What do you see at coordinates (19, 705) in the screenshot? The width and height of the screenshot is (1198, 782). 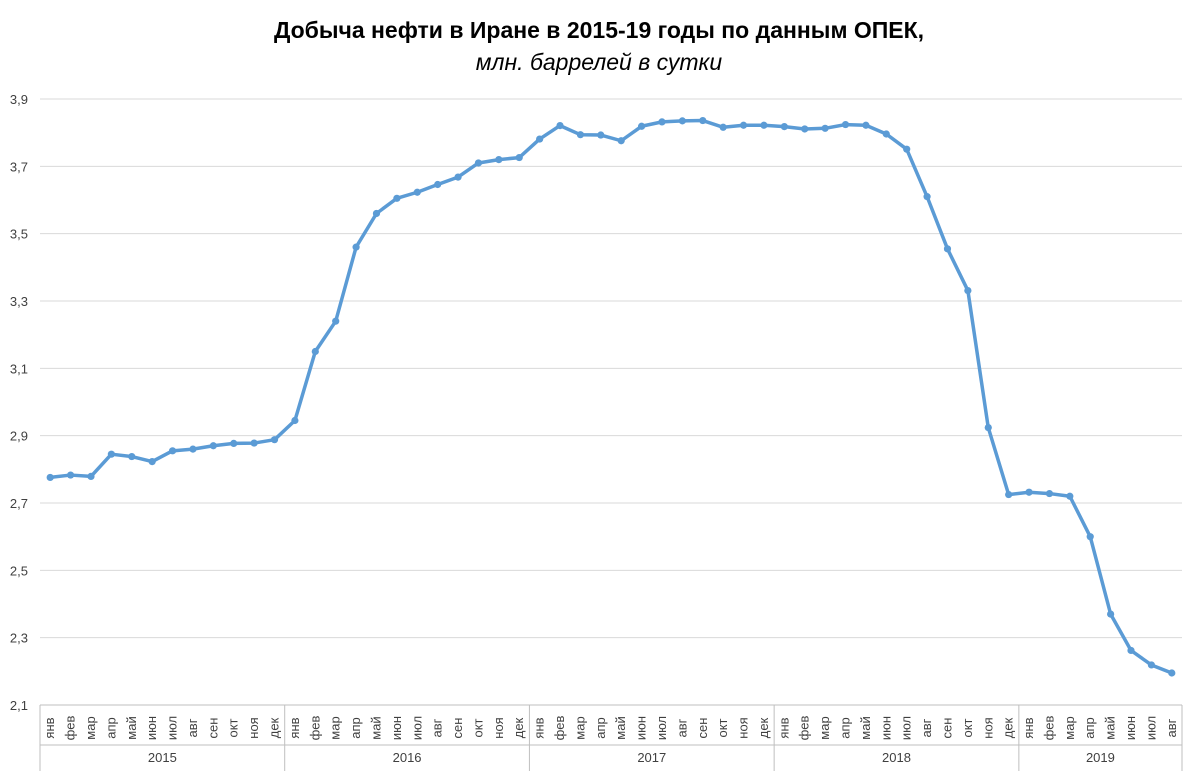 I see `y-tick-label: 2,1` at bounding box center [19, 705].